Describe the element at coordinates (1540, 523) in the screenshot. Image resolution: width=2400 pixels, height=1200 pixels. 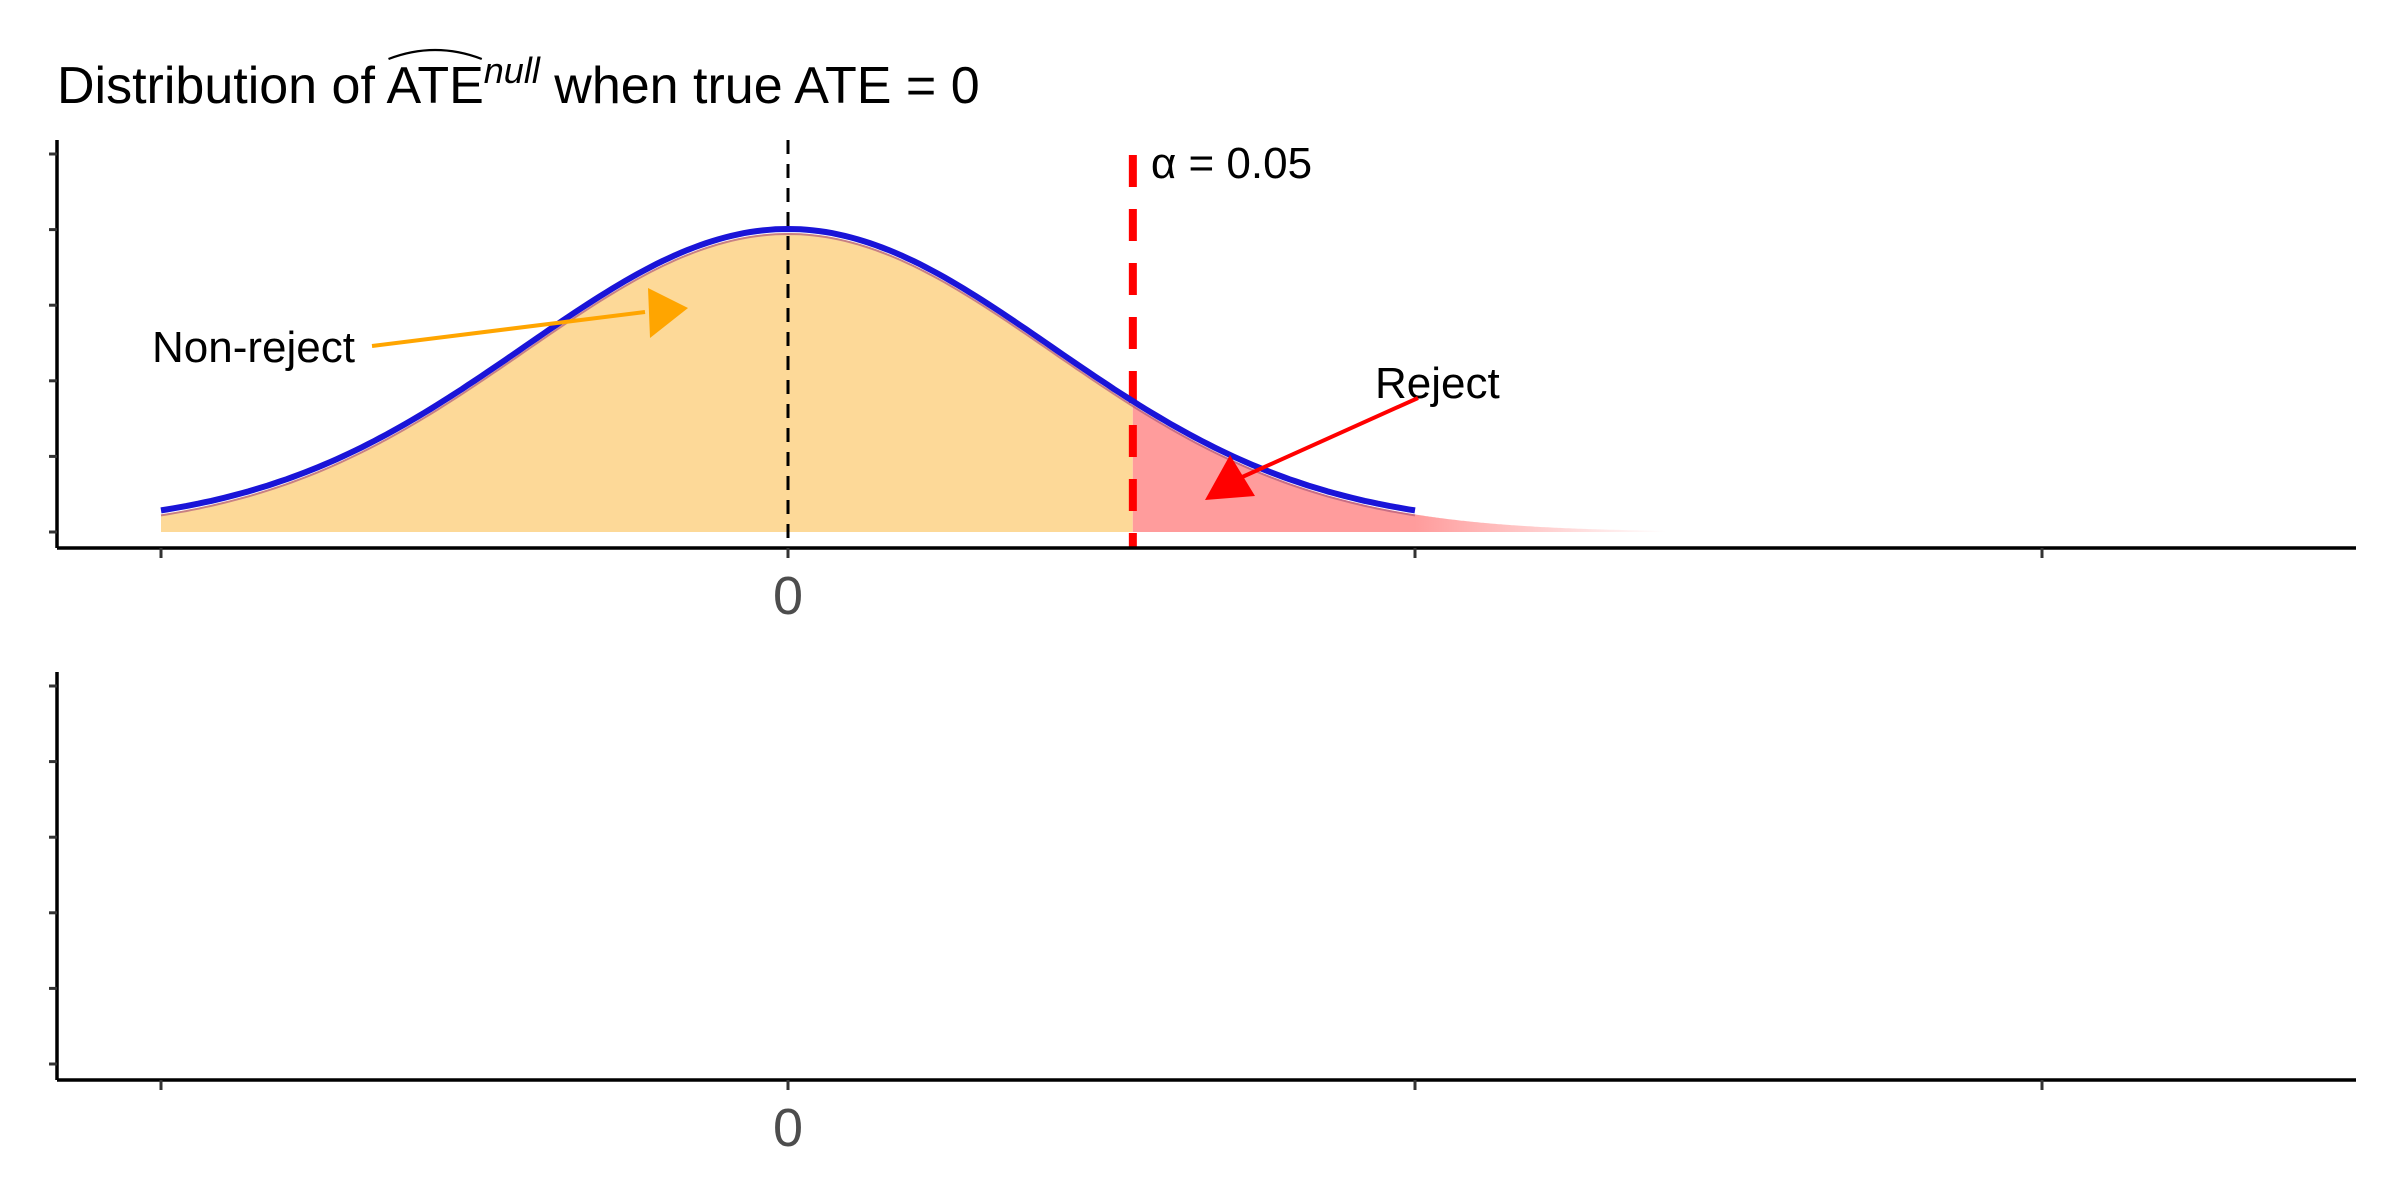
I see `reject-tail-fade` at that location.